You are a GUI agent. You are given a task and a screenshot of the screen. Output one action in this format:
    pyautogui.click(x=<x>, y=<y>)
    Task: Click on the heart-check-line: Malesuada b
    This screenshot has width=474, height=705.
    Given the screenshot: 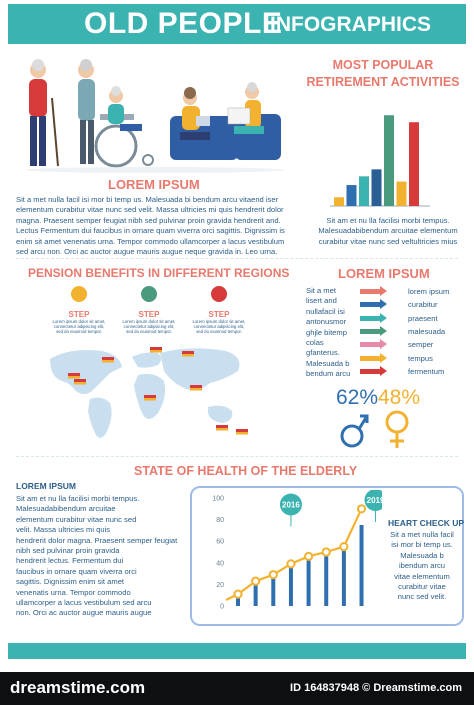 What is the action you would take?
    pyautogui.click(x=422, y=555)
    